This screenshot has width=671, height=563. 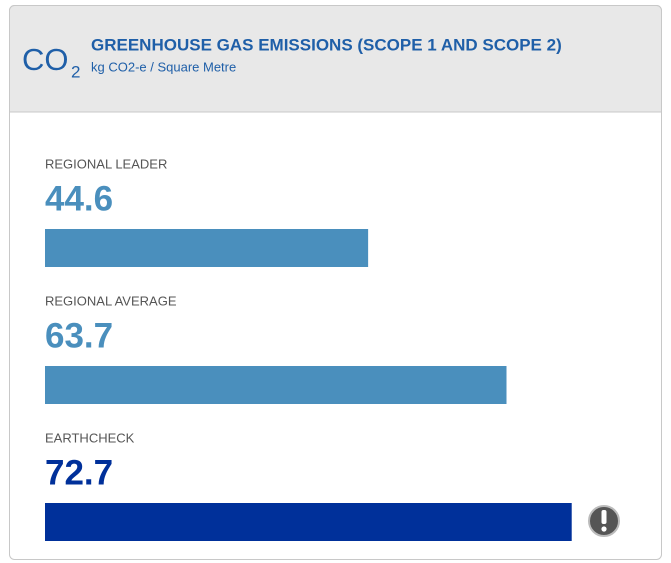 What do you see at coordinates (90, 437) in the screenshot?
I see `category-label: EARTHCHECK` at bounding box center [90, 437].